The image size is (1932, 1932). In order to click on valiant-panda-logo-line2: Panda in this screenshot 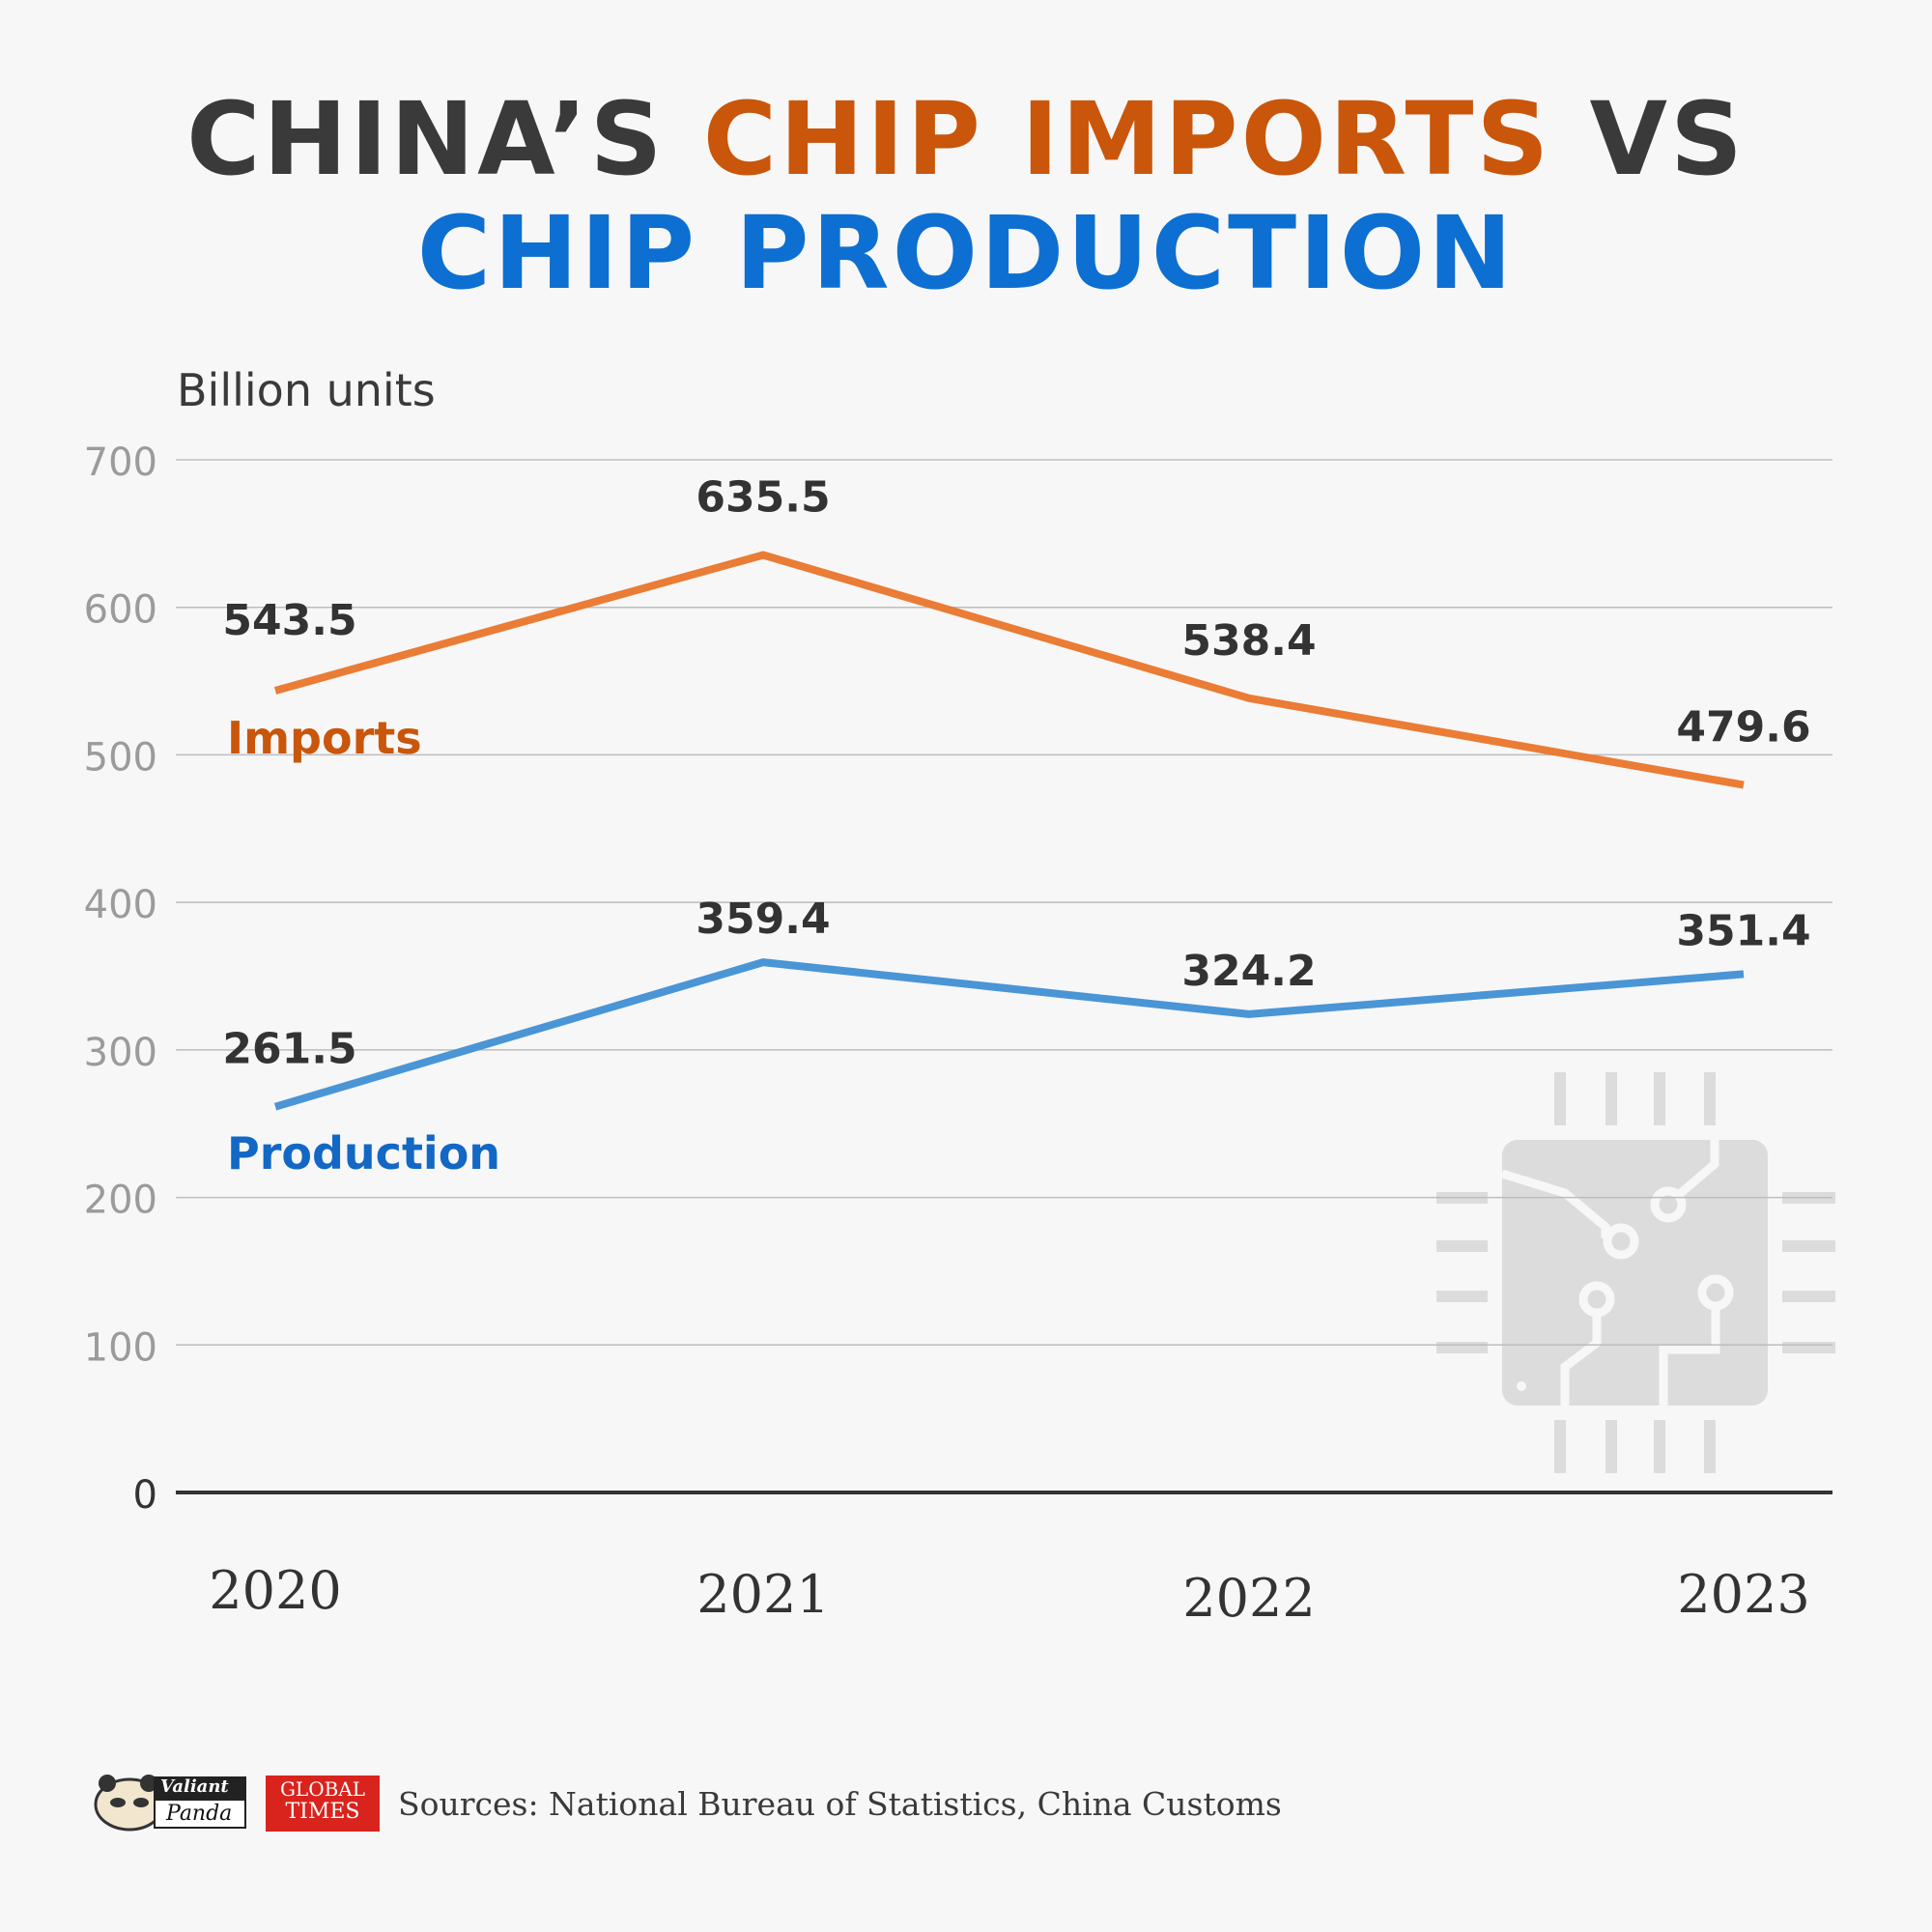, I will do `click(199, 1814)`.